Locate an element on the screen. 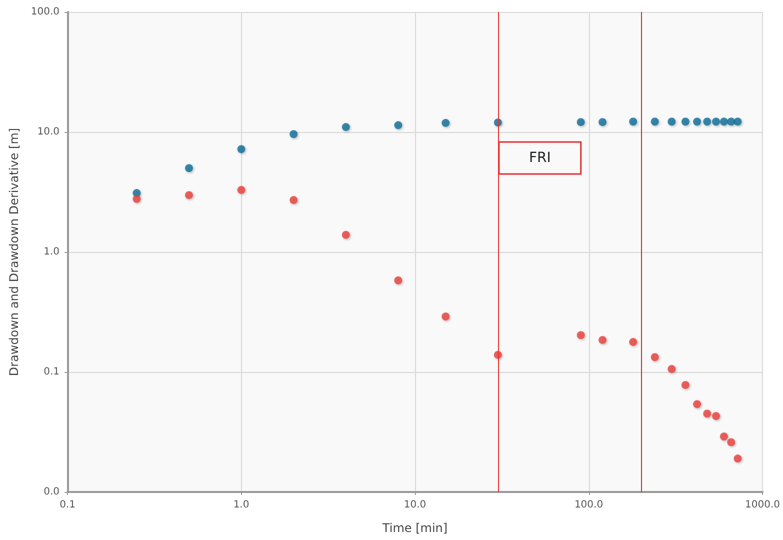 The image size is (783, 540). x-tick-label: 10.0 is located at coordinates (415, 505).